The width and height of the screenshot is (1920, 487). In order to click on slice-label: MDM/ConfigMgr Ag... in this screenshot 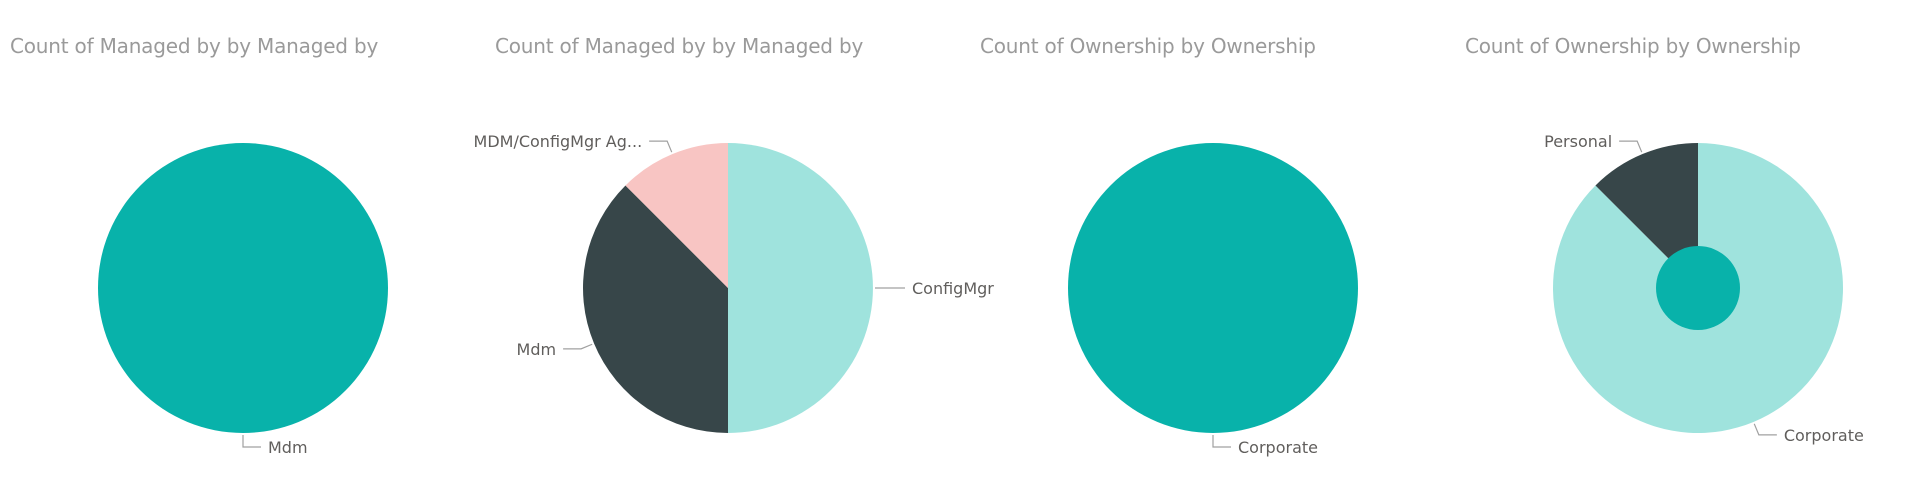, I will do `click(558, 141)`.